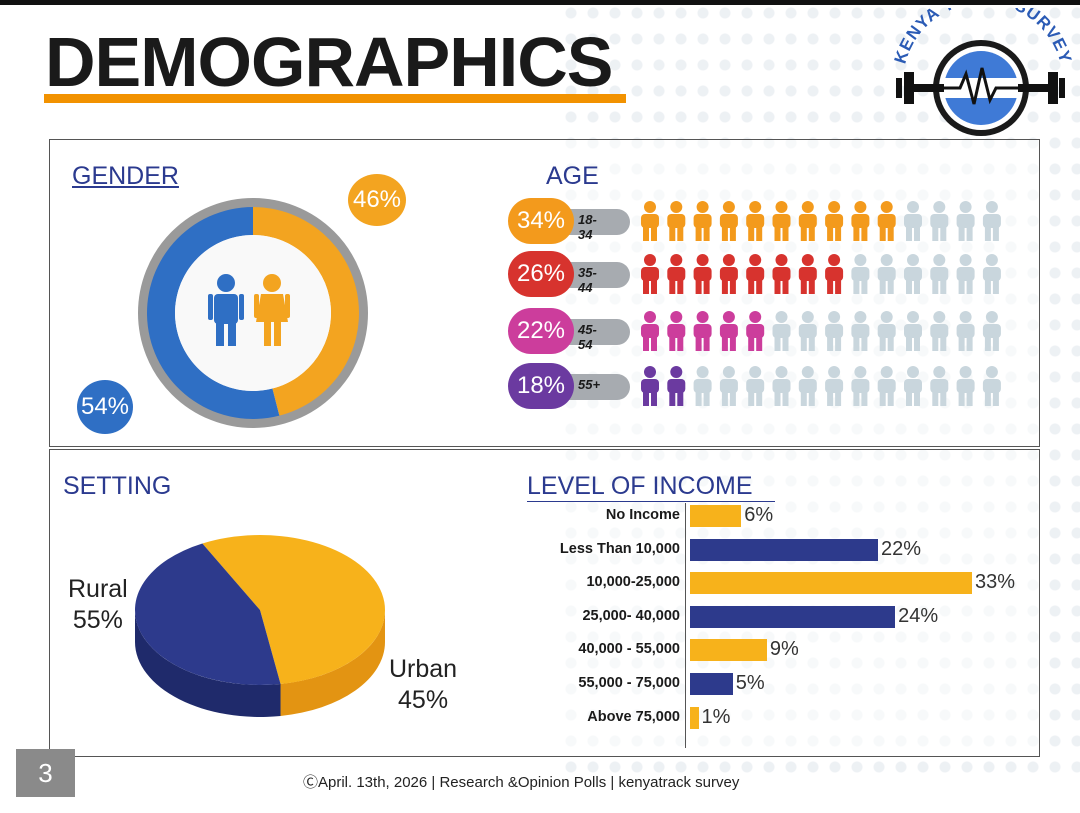  Describe the element at coordinates (423, 669) in the screenshot. I see `urban-category: Urban` at that location.